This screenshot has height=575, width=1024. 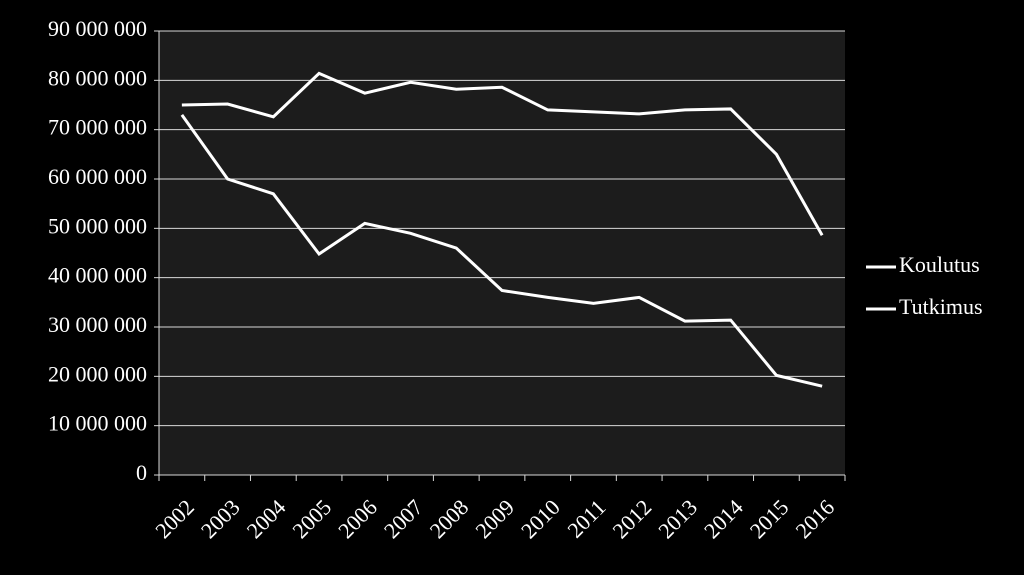 I want to click on legend-label: Tutkimus, so click(x=941, y=306).